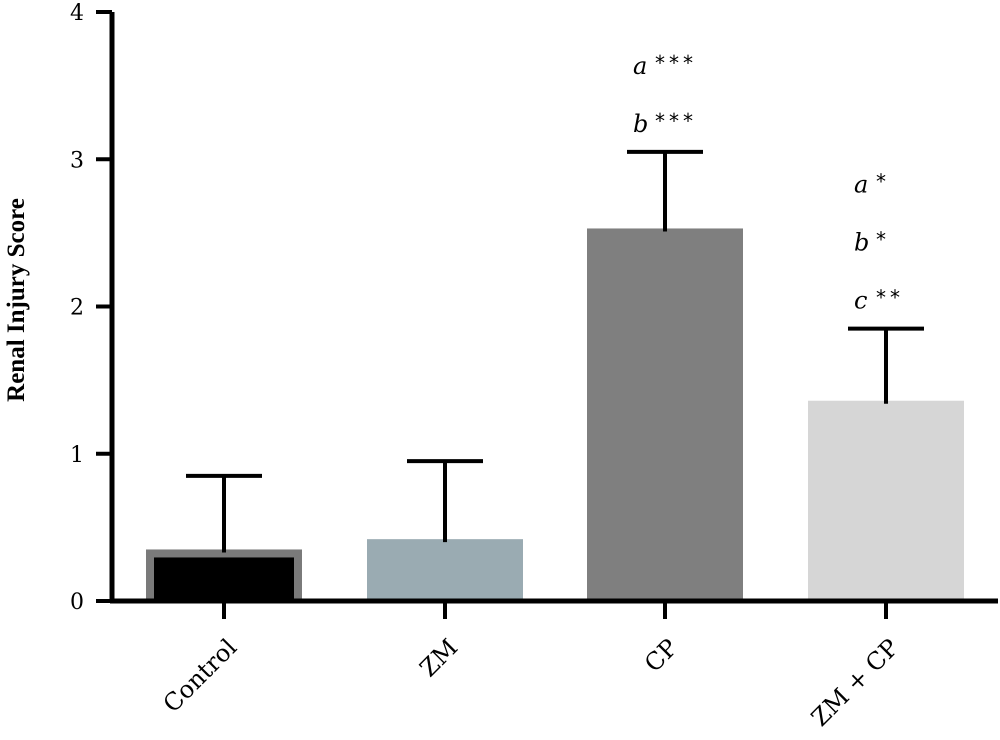 This screenshot has height=740, width=1000. I want to click on x-tick-label-cp: CP, so click(661, 655).